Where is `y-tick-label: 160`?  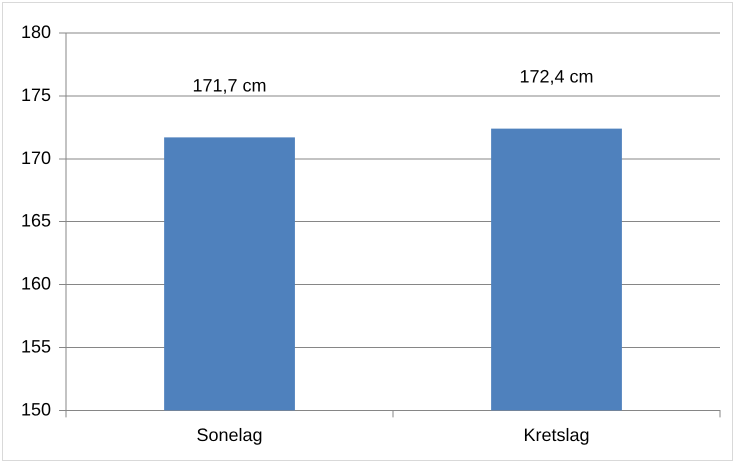 y-tick-label: 160 is located at coordinates (36, 284).